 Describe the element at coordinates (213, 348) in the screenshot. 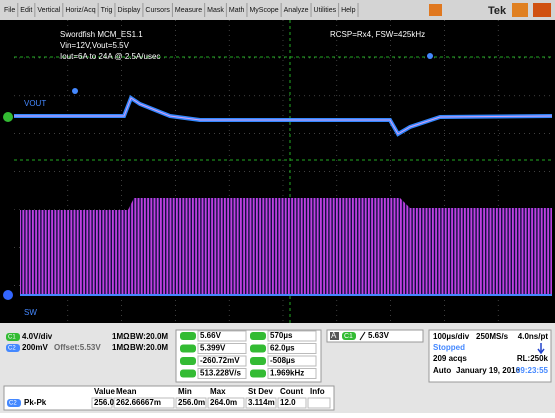

I see `cursor-value: 5.399V` at that location.